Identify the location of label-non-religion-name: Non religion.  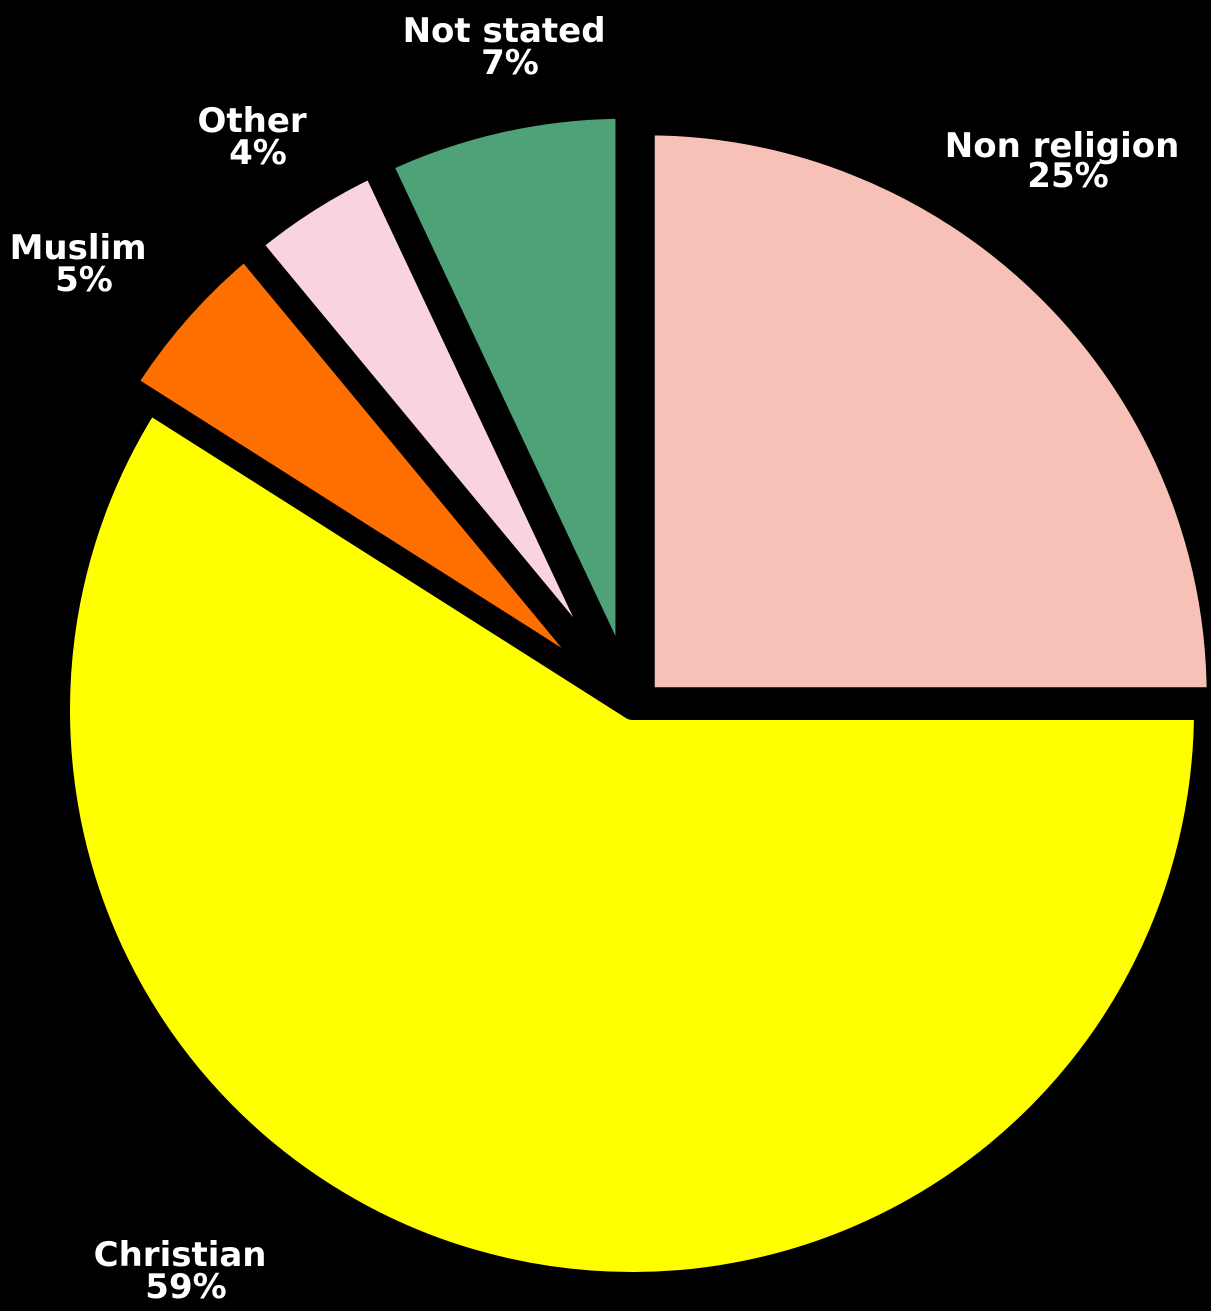
(1062, 146).